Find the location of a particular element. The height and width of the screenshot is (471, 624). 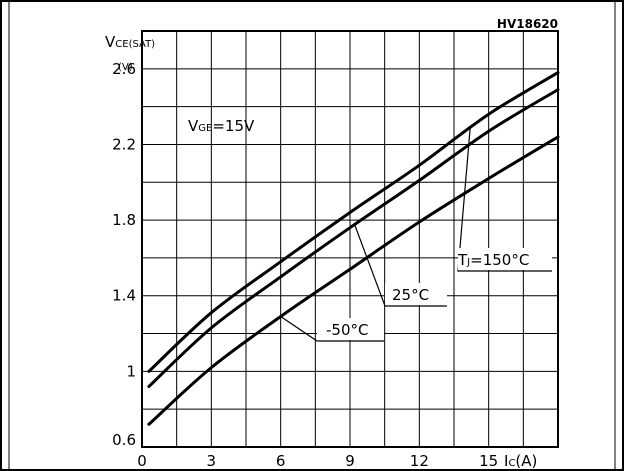

series-label-1: 25°C is located at coordinates (410, 295).